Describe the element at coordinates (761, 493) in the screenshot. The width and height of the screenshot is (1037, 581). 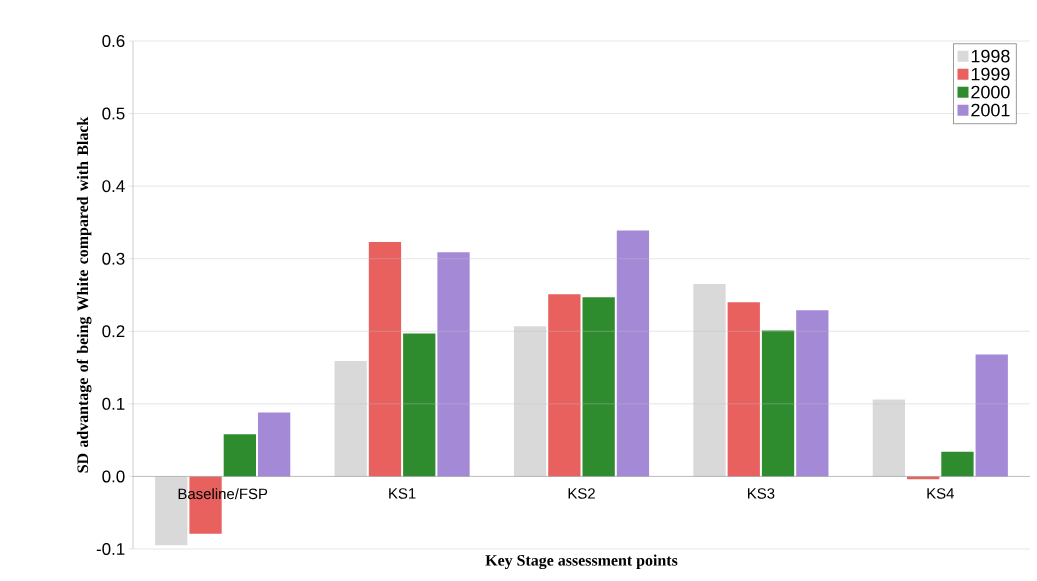
I see `x-tick-label: KS3` at that location.